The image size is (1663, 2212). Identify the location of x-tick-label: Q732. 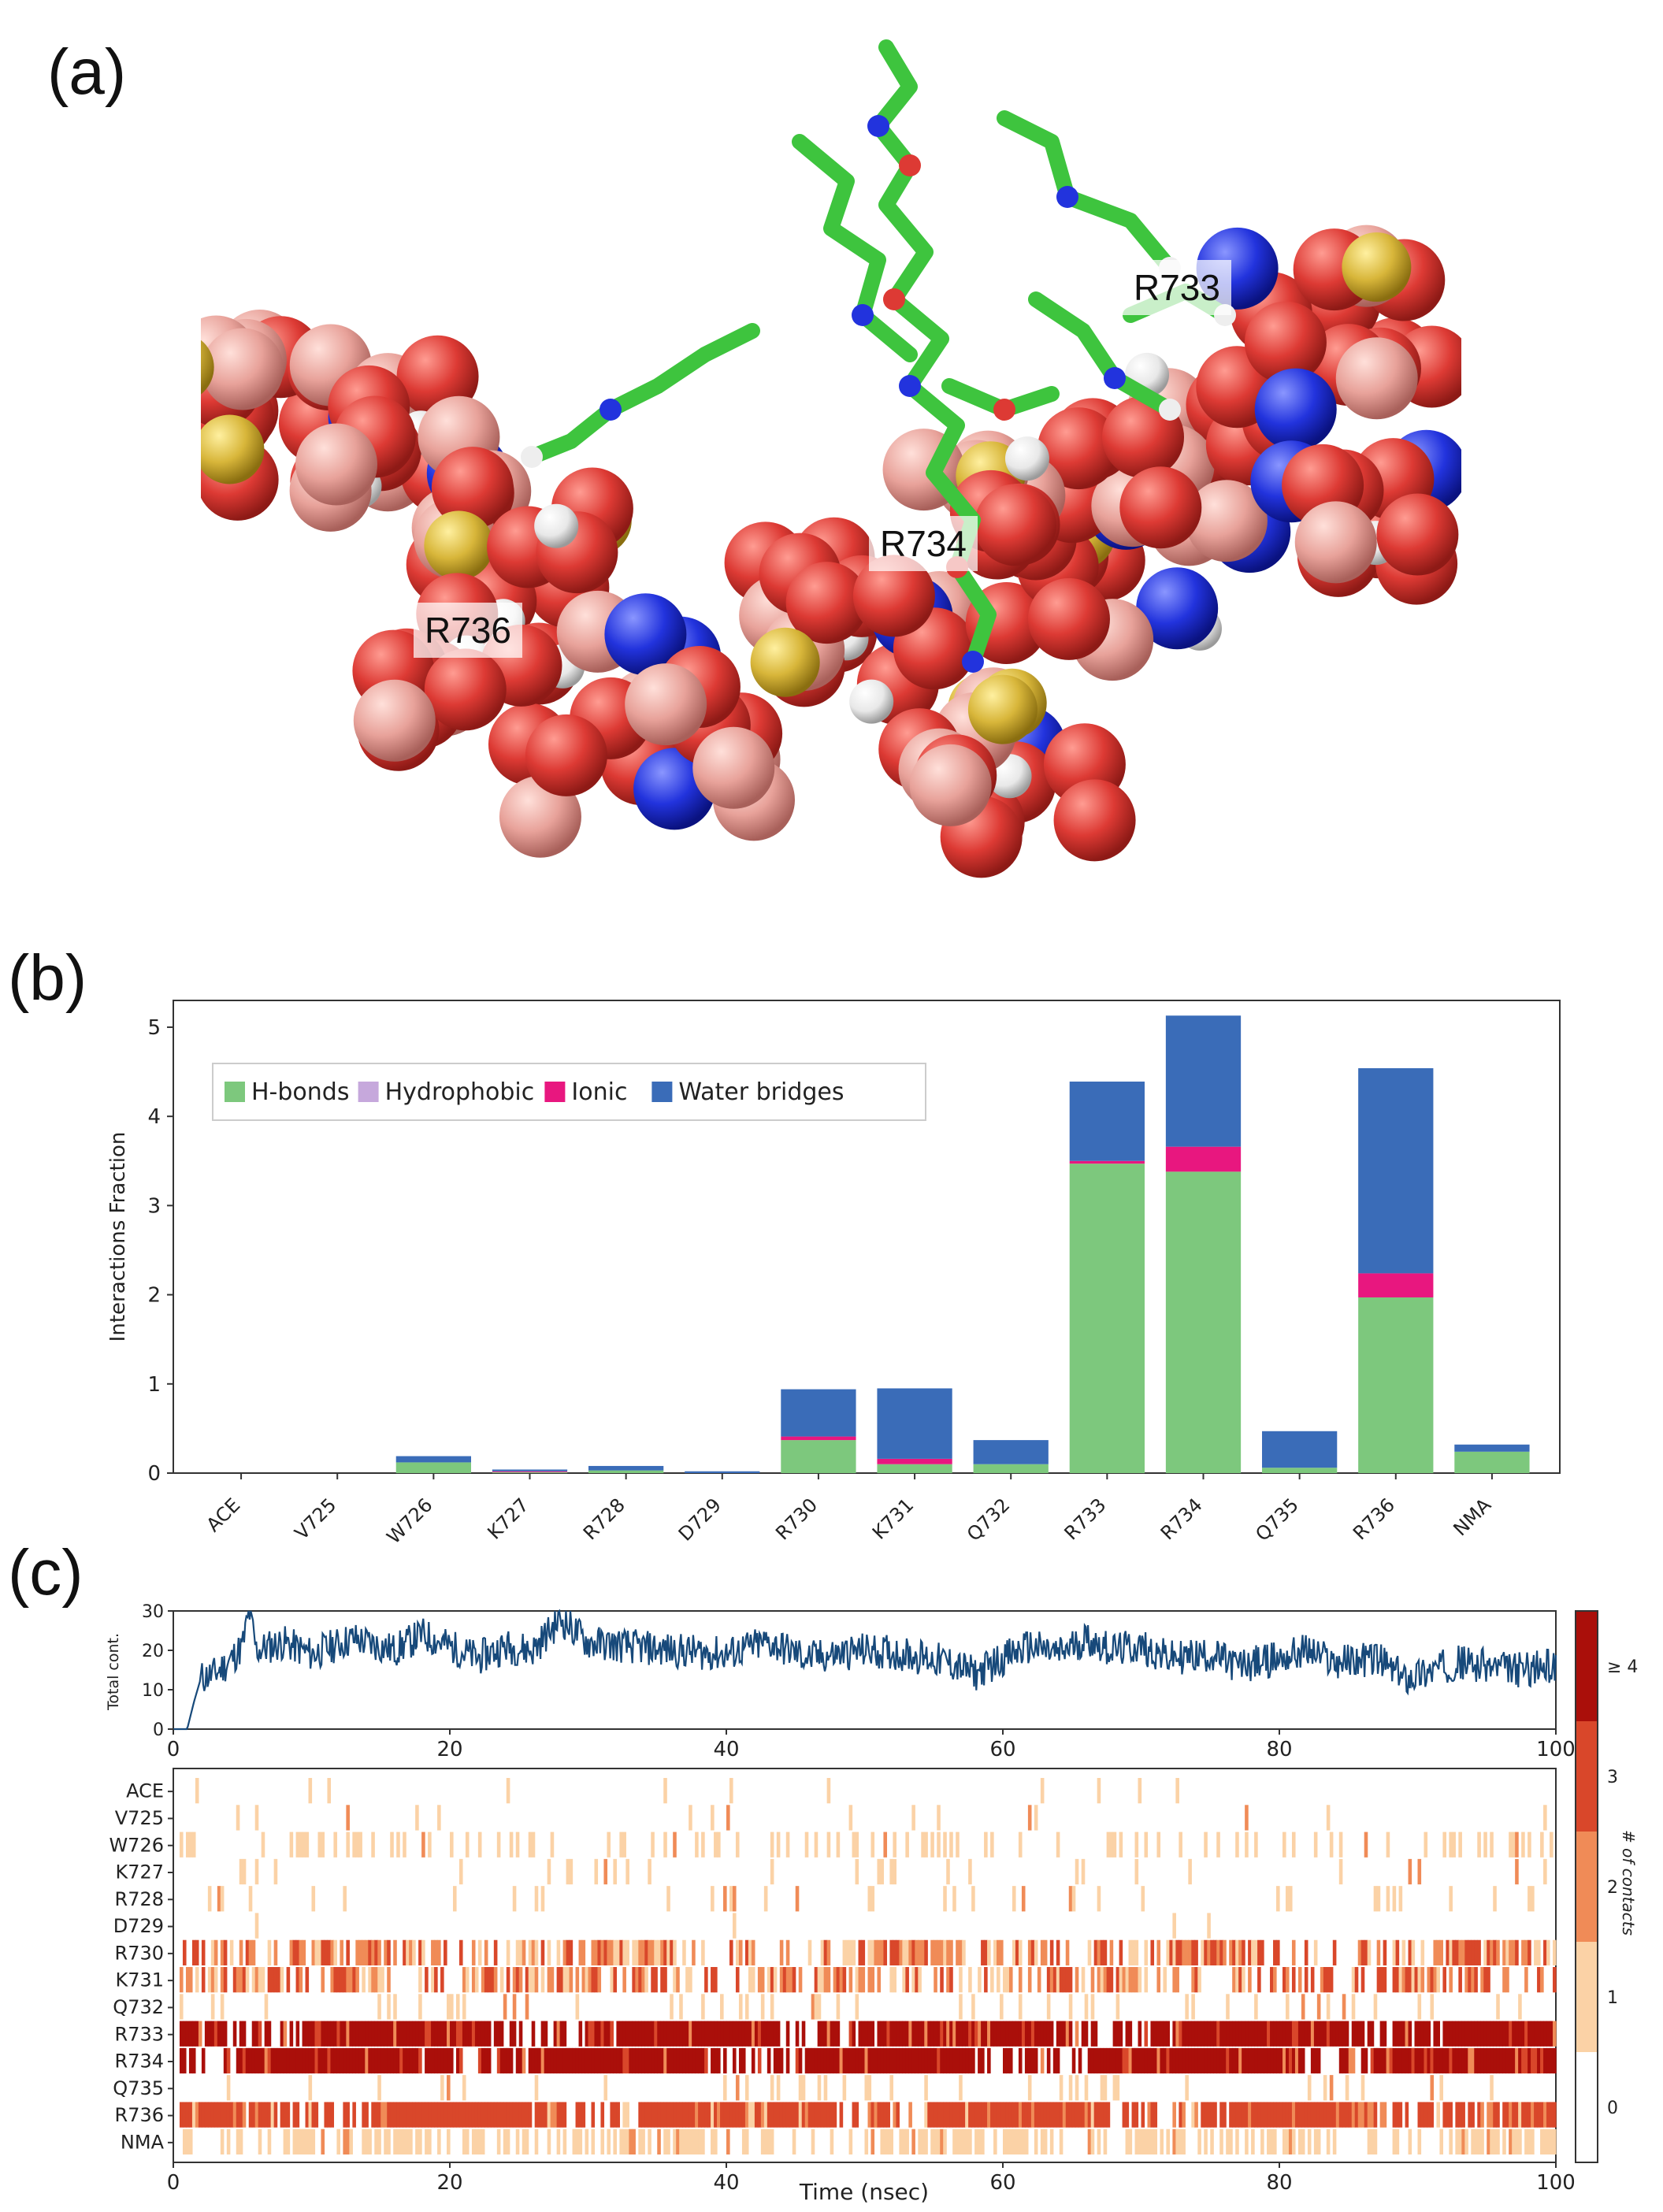
(989, 1520).